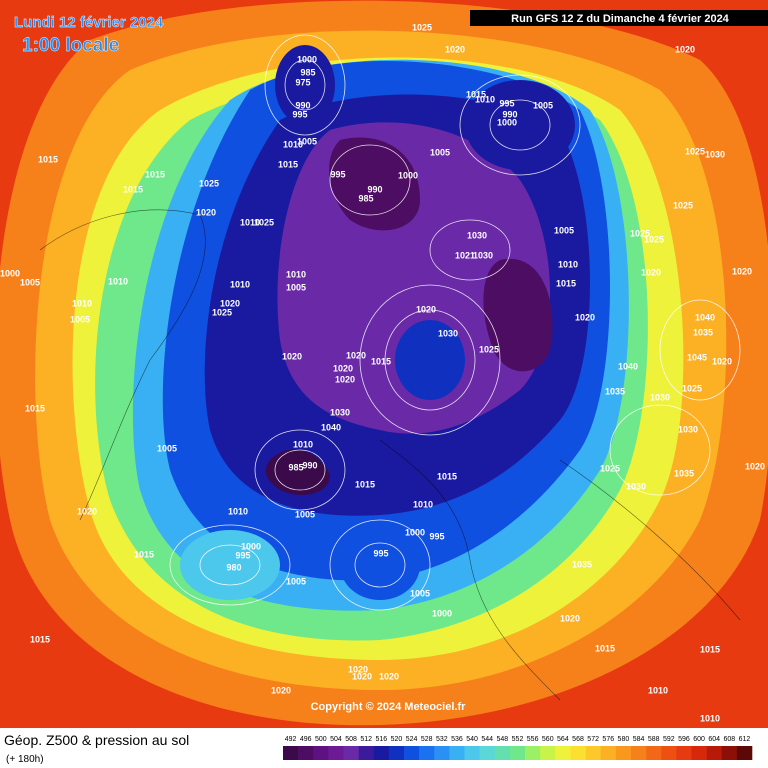 The height and width of the screenshot is (768, 768). What do you see at coordinates (96, 740) in the screenshot?
I see `footer-title: Géop. Z500 & pression au sol` at bounding box center [96, 740].